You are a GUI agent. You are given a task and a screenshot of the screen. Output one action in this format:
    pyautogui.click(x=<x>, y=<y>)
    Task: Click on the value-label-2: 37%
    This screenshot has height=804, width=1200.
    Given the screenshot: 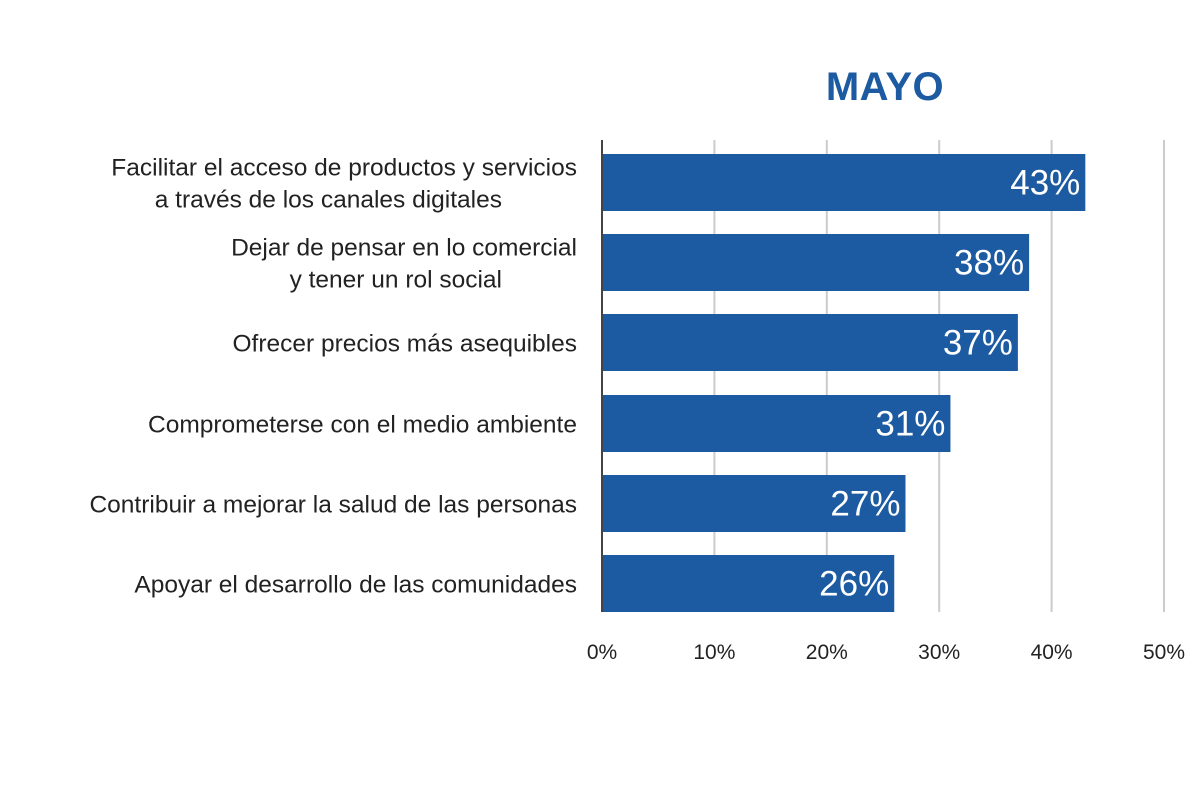 What is the action you would take?
    pyautogui.click(x=978, y=343)
    